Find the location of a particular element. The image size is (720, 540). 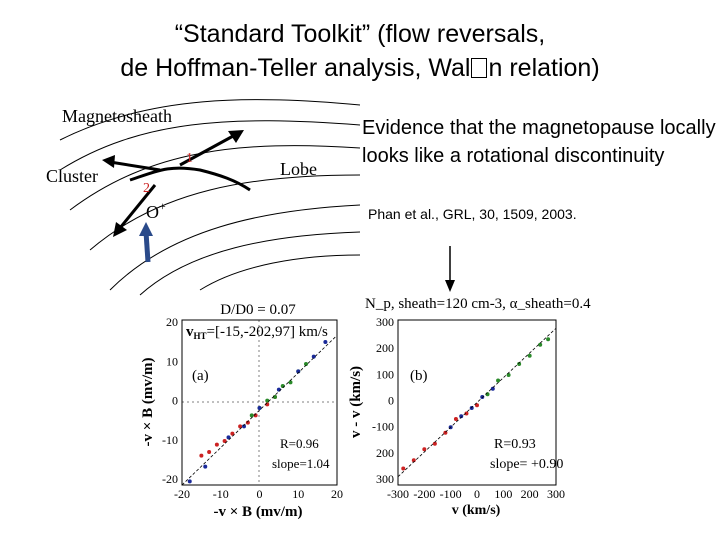

x-tick-label: 10 is located at coordinates (298, 494).